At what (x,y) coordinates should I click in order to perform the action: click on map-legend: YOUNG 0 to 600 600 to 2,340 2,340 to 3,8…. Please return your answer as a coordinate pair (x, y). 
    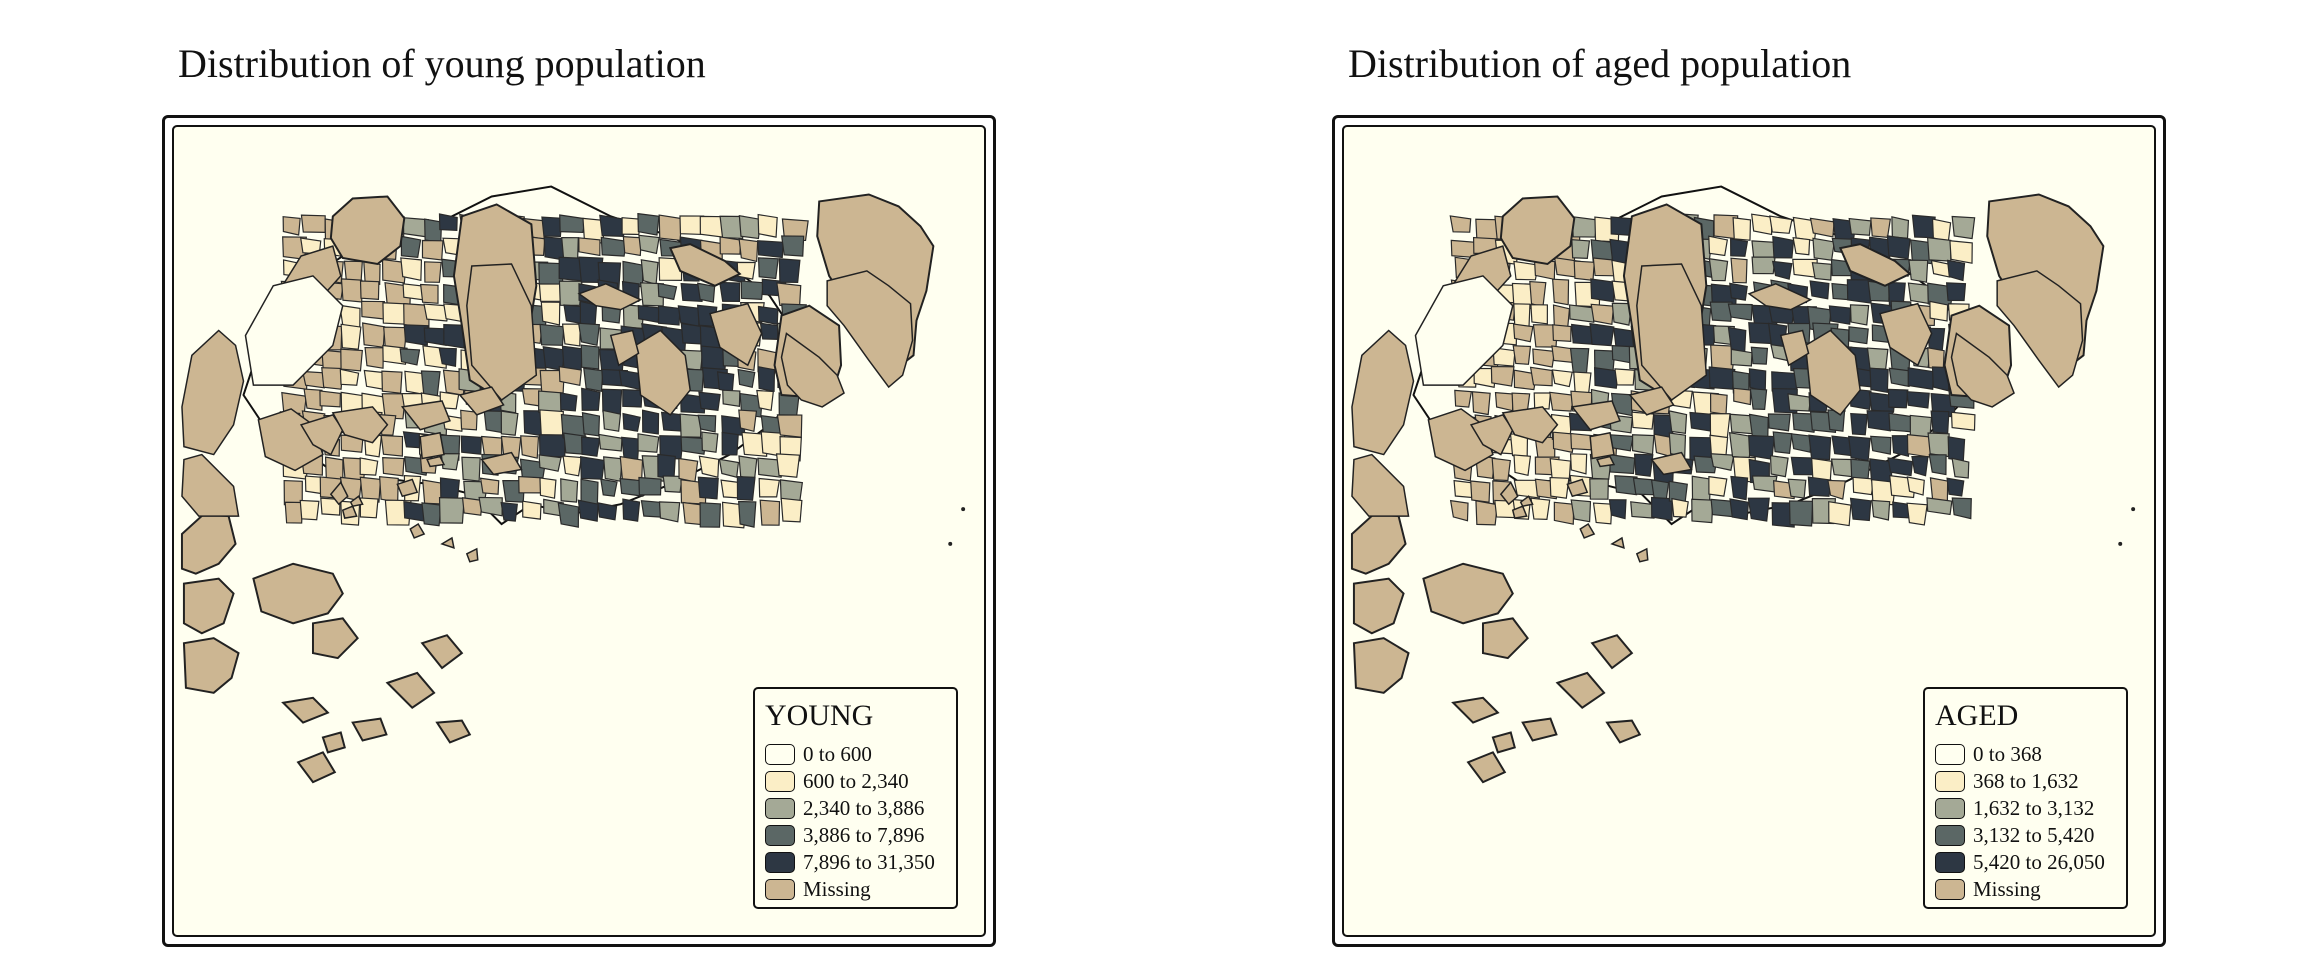
    Looking at the image, I should click on (855, 798).